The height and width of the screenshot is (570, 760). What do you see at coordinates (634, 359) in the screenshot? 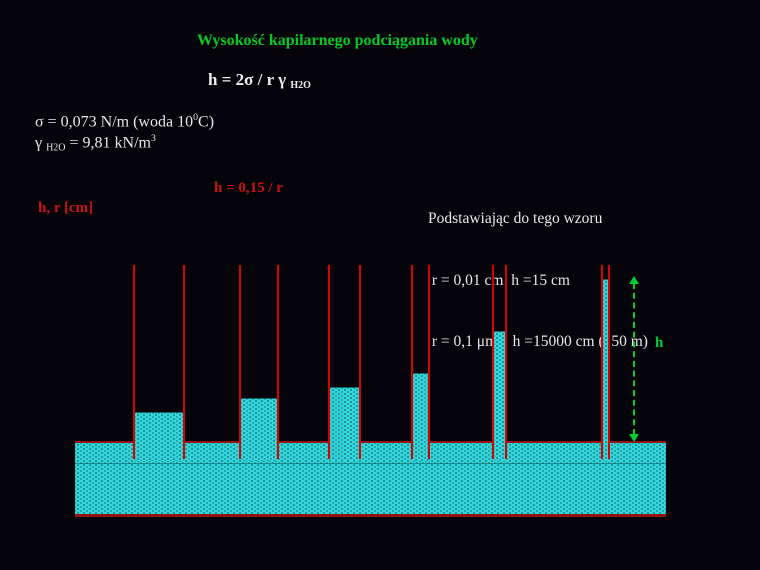
I see `height-arrow-line` at bounding box center [634, 359].